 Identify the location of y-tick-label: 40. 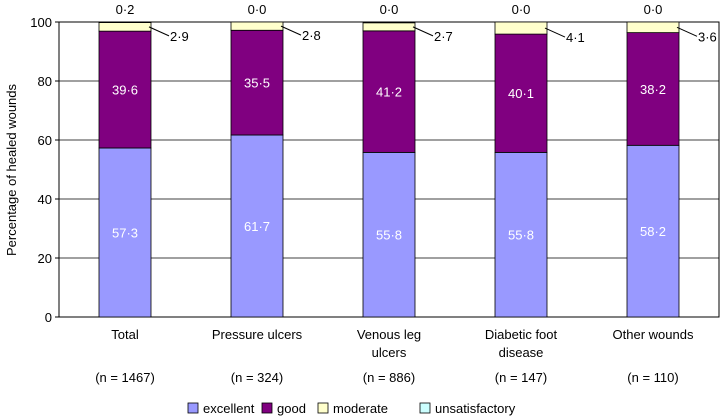
(45, 199).